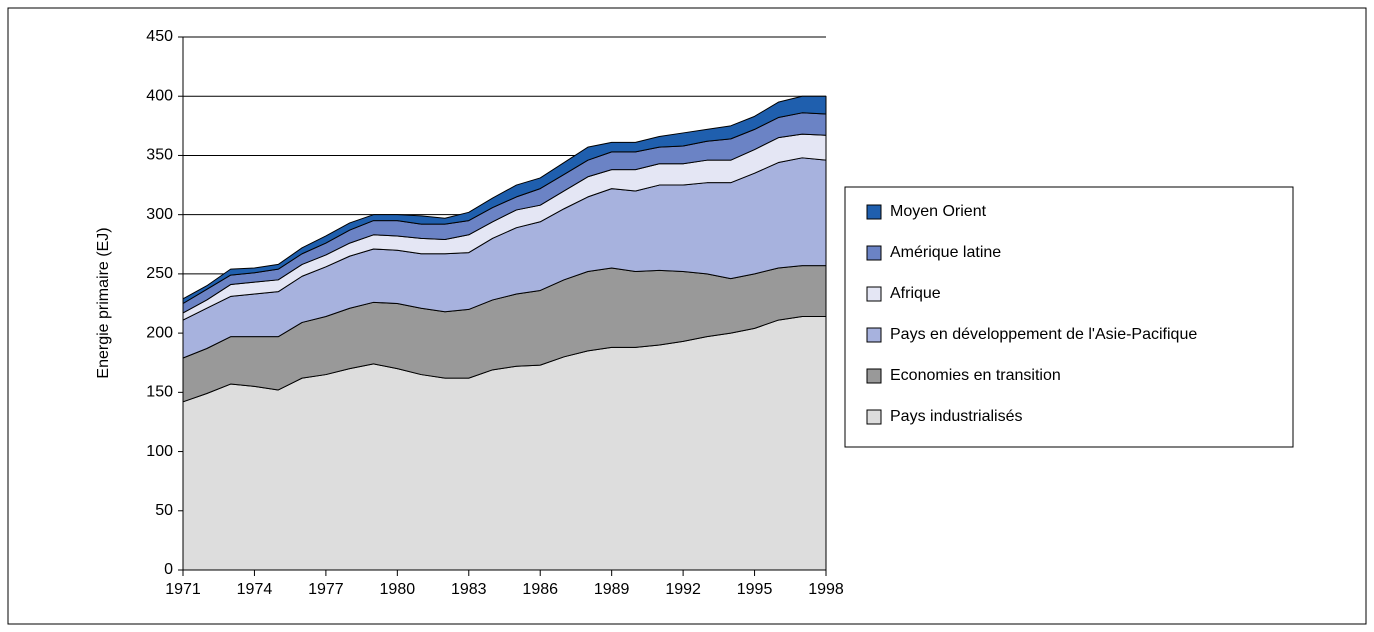 This screenshot has width=1374, height=632. I want to click on x-tick-label: 1998, so click(826, 589).